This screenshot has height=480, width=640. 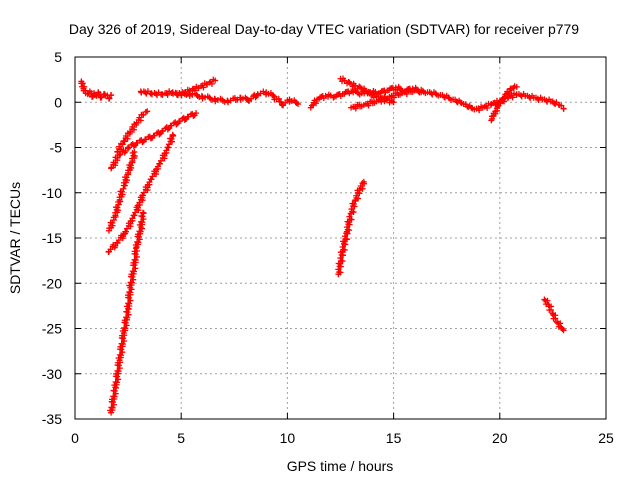 What do you see at coordinates (52, 329) in the screenshot?
I see `y-tick-label: -25` at bounding box center [52, 329].